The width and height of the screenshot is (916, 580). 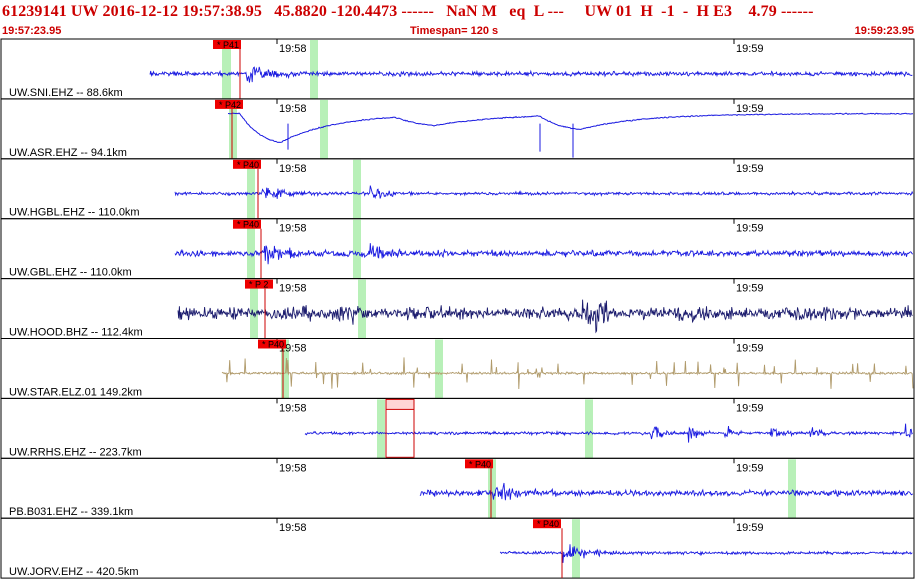 What do you see at coordinates (74, 213) in the screenshot?
I see `station-label: UW.HGBL.EHZ -- 110.0km` at bounding box center [74, 213].